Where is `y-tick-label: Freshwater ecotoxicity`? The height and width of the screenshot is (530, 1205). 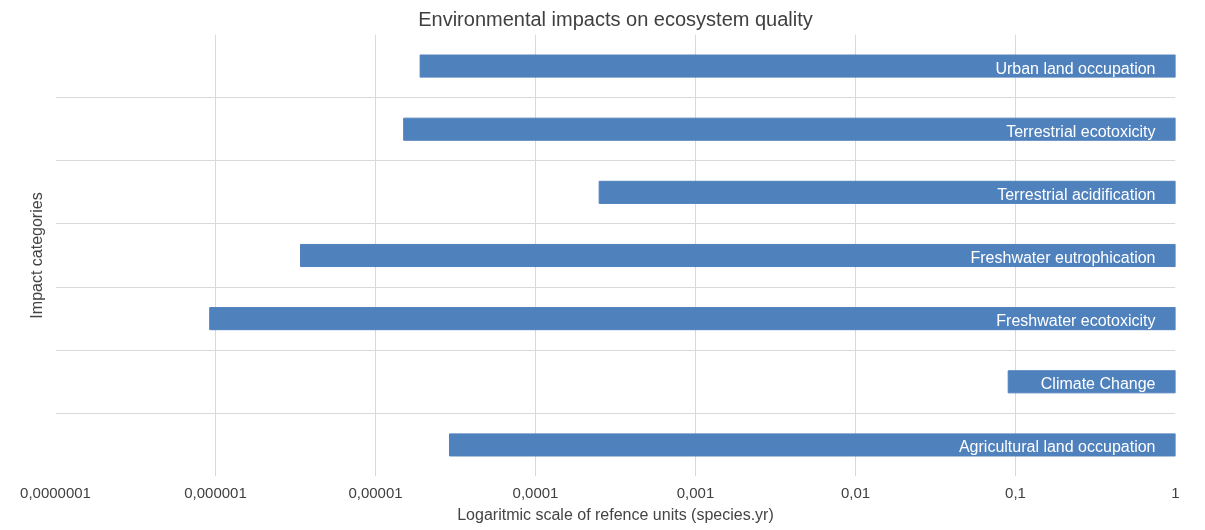 y-tick-label: Freshwater ecotoxicity is located at coordinates (1076, 321).